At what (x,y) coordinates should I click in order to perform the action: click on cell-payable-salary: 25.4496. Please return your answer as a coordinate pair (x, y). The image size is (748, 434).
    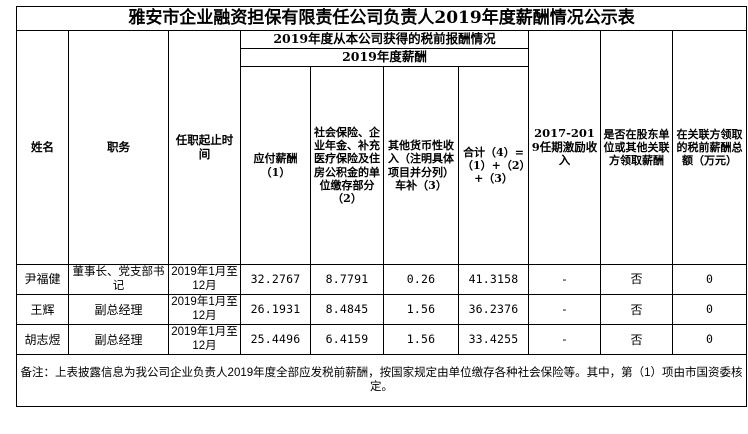
    Looking at the image, I should click on (275, 340).